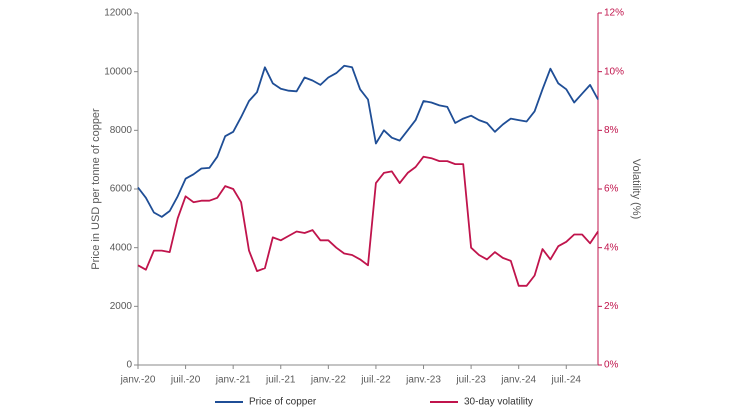 Image resolution: width=730 pixels, height=410 pixels. Describe the element at coordinates (185, 380) in the screenshot. I see `x-tick-label: juil.-20` at that location.